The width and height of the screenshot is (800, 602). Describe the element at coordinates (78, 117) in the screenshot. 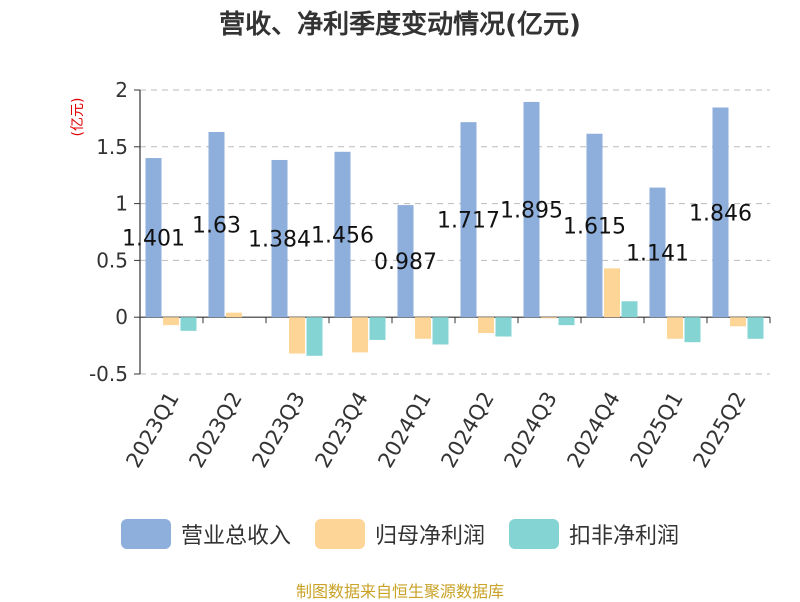

I see `y-axis-label: (亿元)` at that location.